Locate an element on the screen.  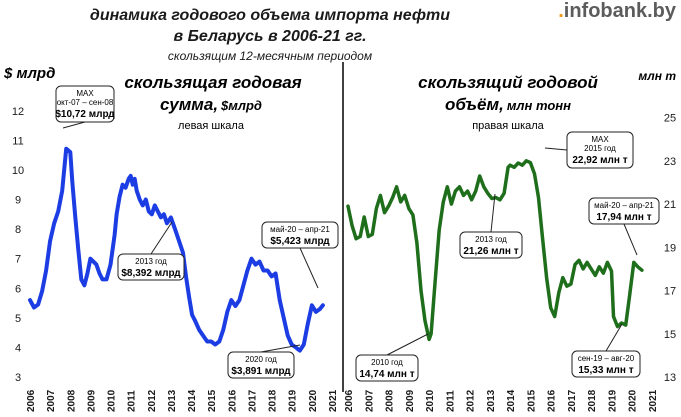
left-annotation-text: $10,72 млрд is located at coordinates (85, 114).